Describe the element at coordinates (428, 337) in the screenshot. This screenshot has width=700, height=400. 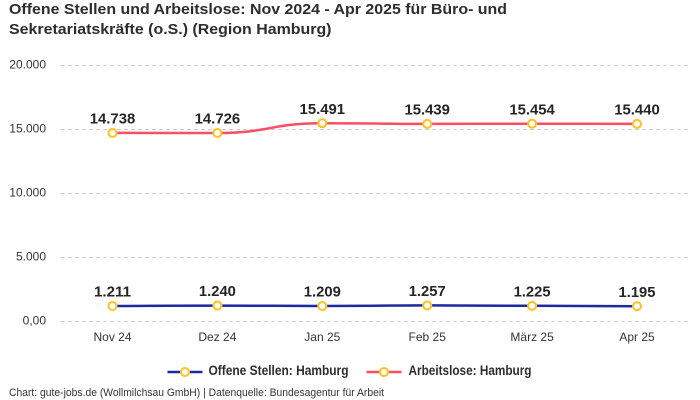
I see `svg-text: Feb 25` at that location.